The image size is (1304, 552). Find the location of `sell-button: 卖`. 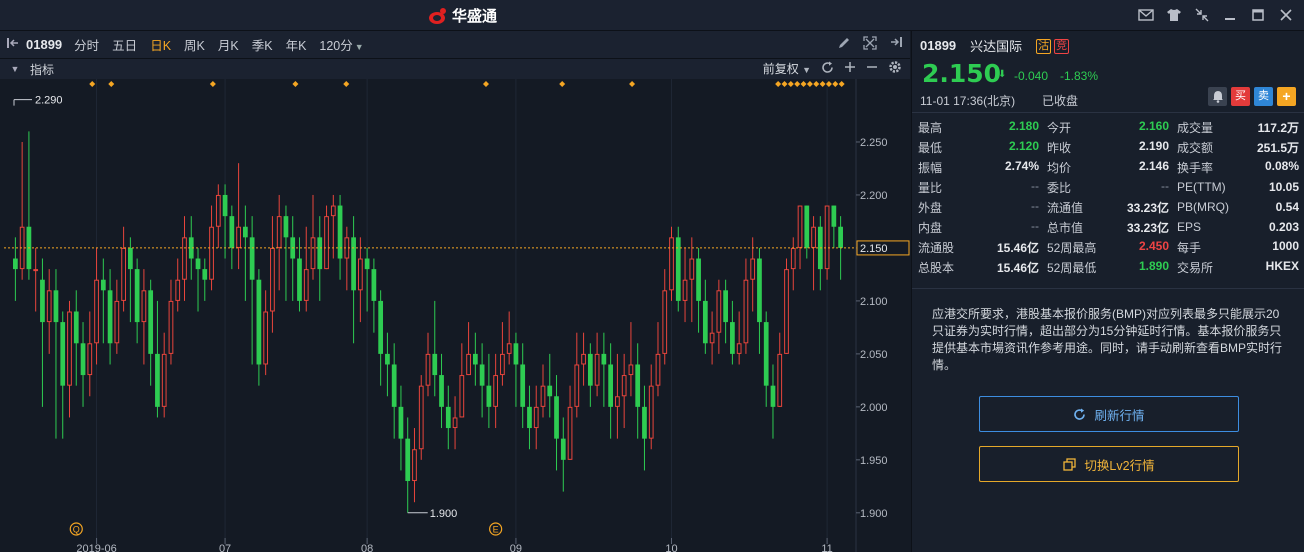

sell-button: 卖 is located at coordinates (1263, 96).